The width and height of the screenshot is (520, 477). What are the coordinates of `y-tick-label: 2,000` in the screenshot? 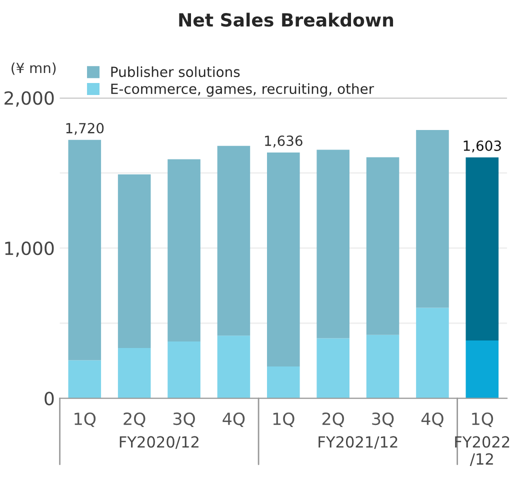 It's located at (29, 99).